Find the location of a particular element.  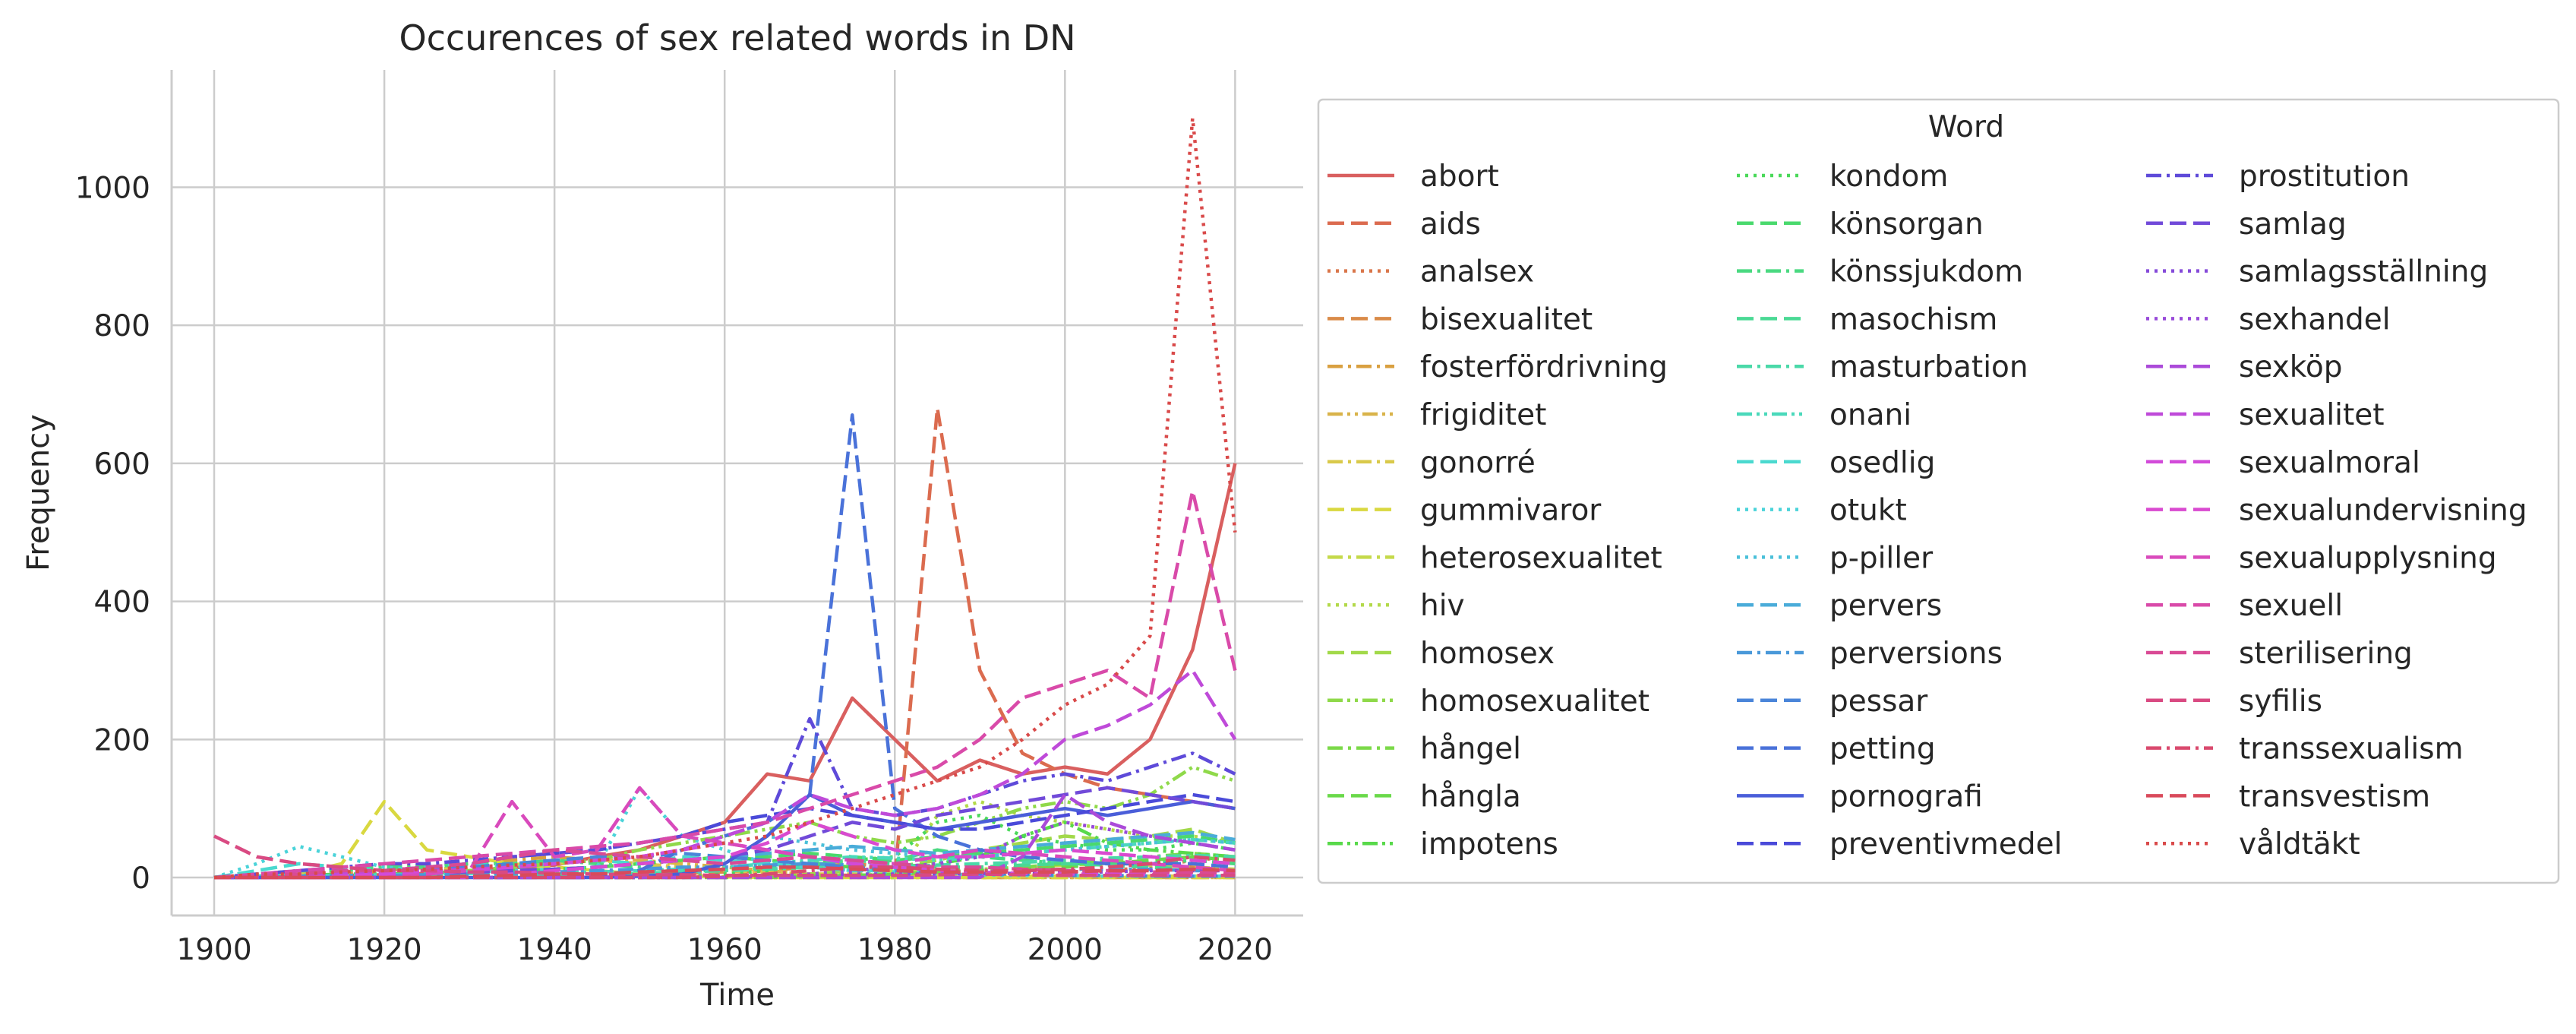

legend-item-osedlig: osedlig is located at coordinates (1836, 463).